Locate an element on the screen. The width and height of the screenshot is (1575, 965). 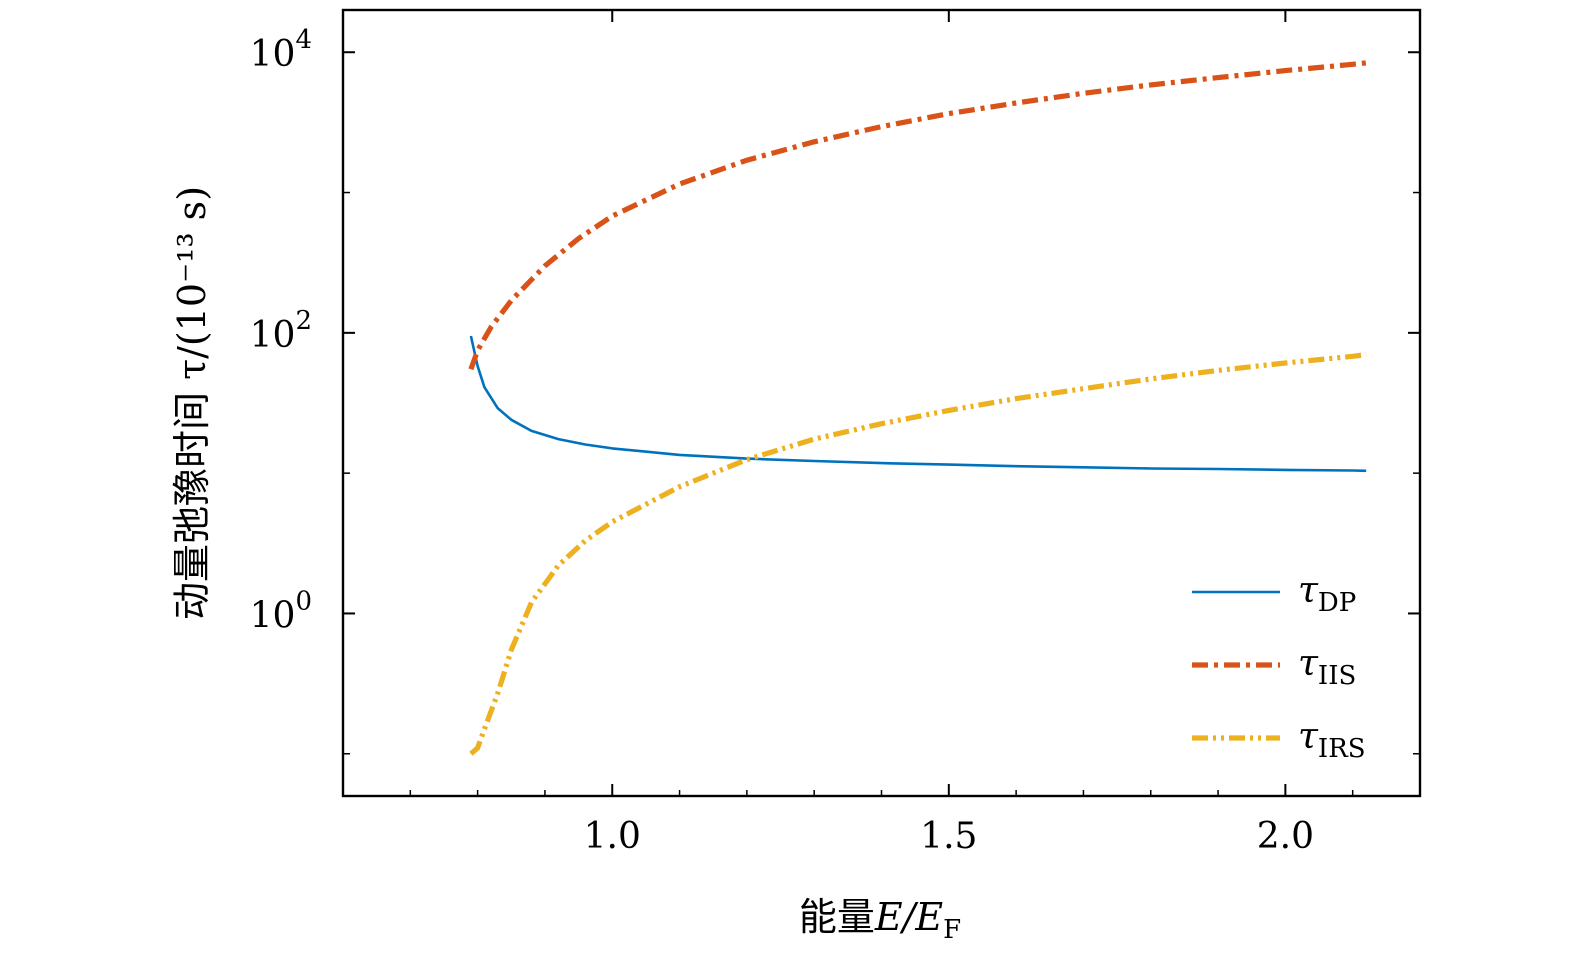
y-tick-label: 10⁴ is located at coordinates (281, 50).